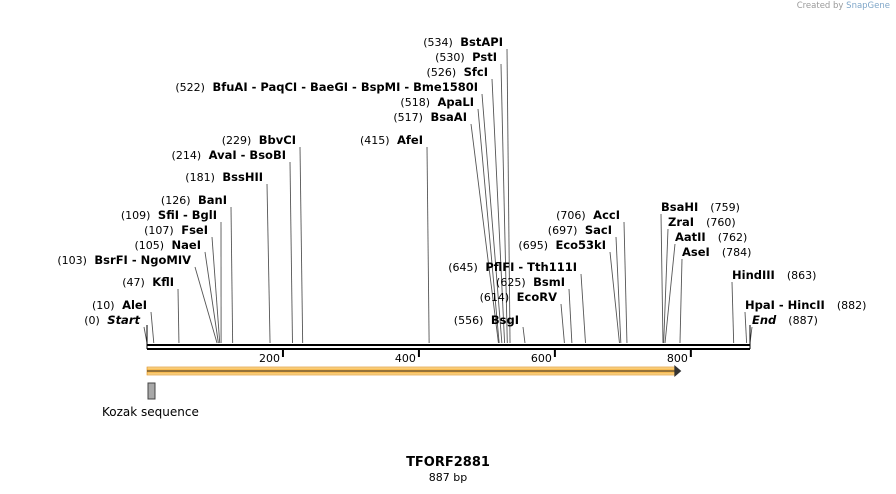  Describe the element at coordinates (188, 155) in the screenshot. I see `site-position: (214)` at that location.